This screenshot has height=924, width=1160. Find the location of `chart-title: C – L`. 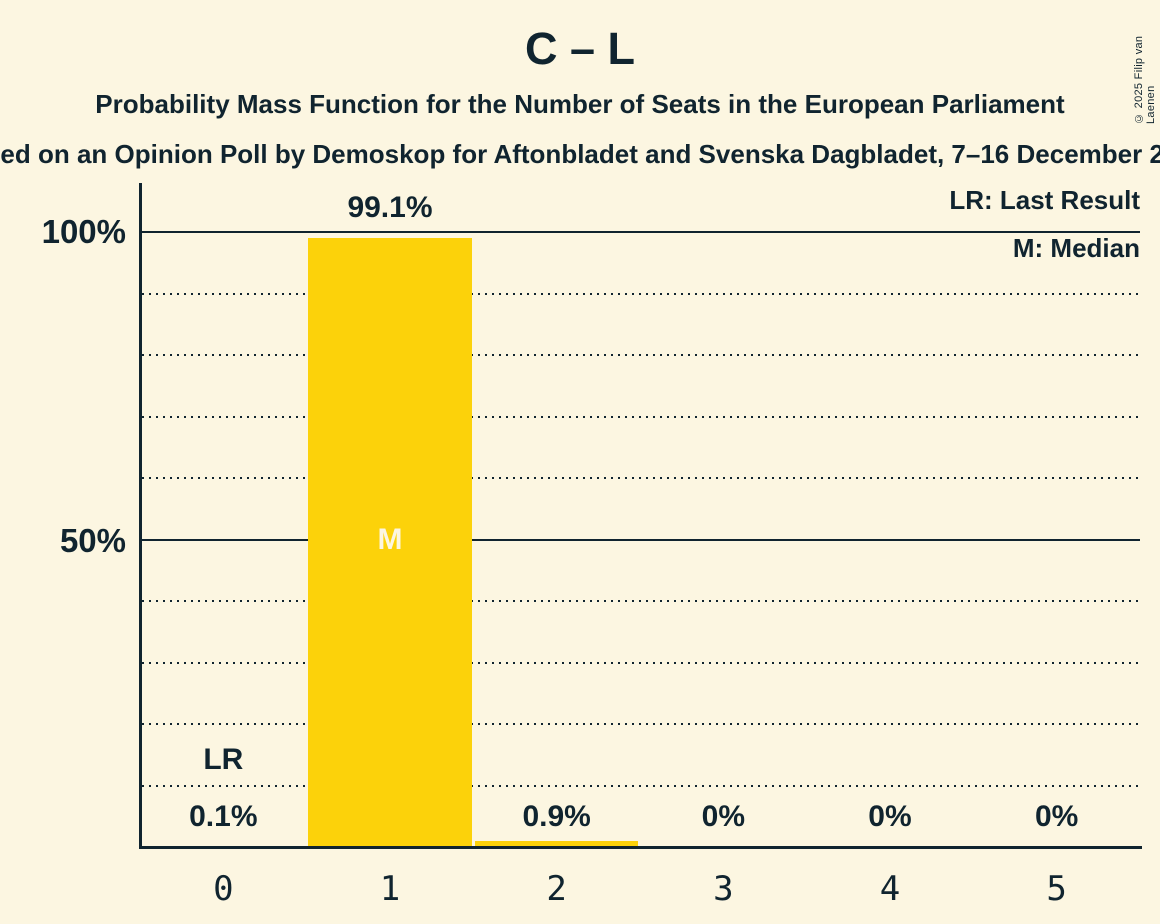

chart-title: C – L is located at coordinates (580, 48).